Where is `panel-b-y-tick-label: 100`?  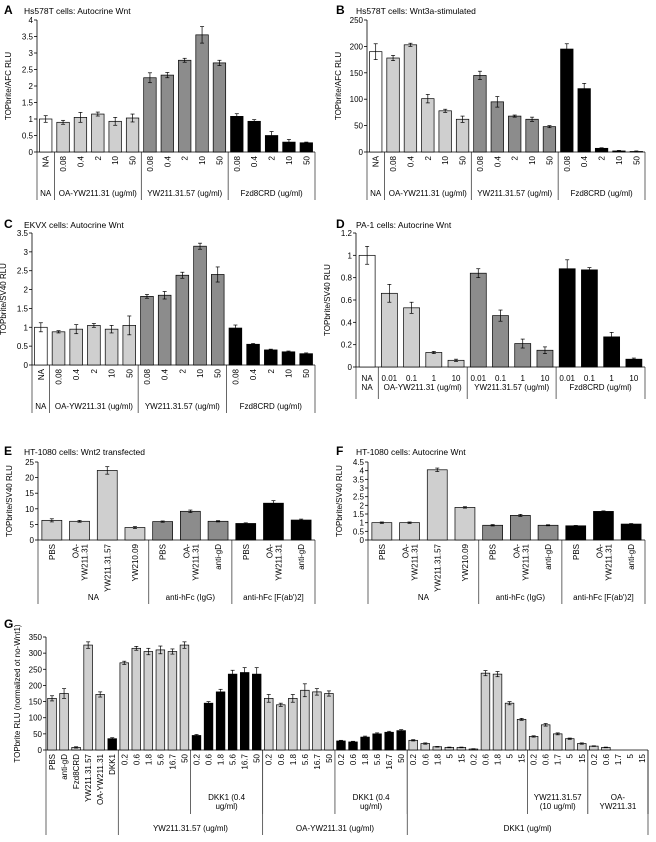
panel-b-y-tick-label: 100 is located at coordinates (357, 99).